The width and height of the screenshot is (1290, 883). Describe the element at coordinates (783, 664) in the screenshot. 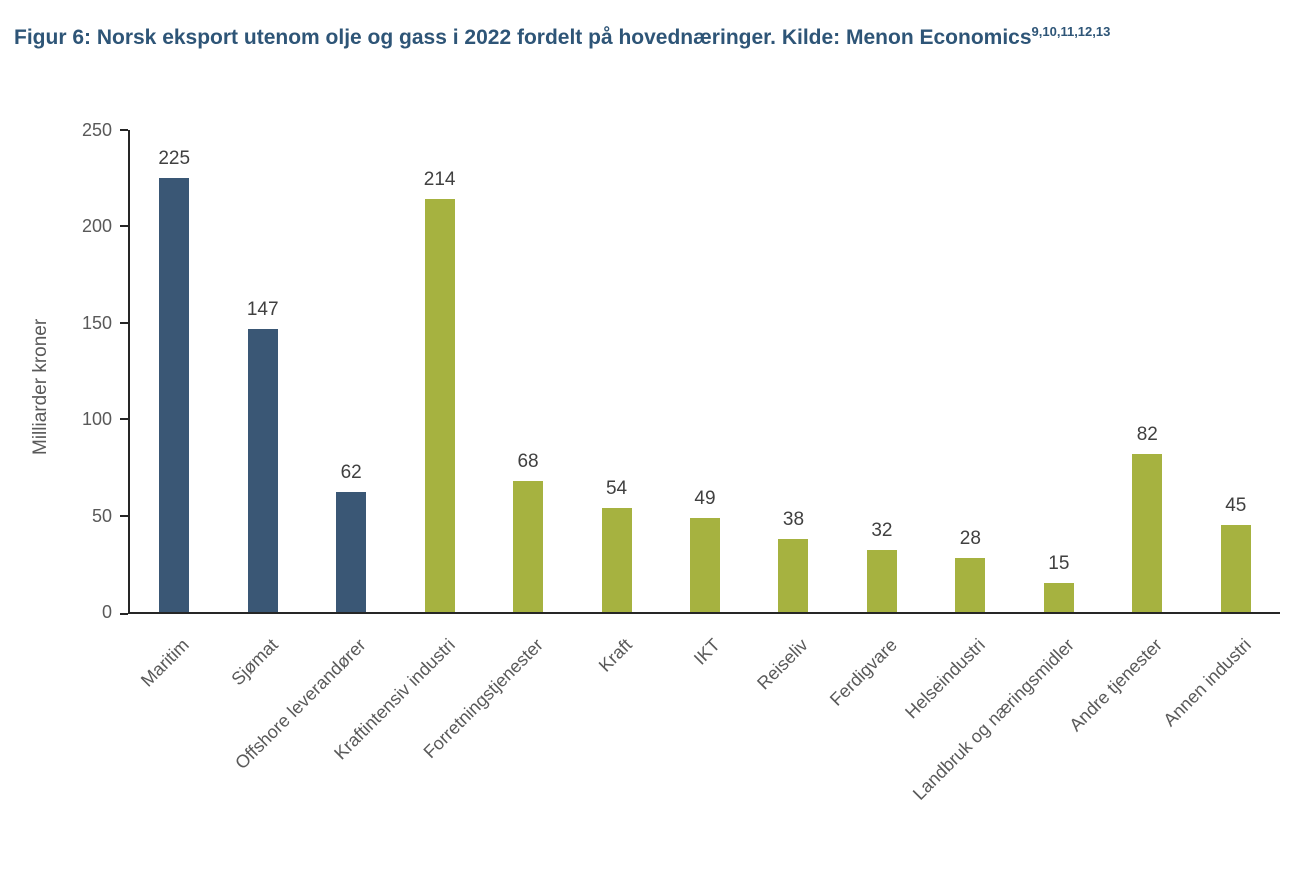

I see `x-axis-category-label: Reiseliv` at that location.